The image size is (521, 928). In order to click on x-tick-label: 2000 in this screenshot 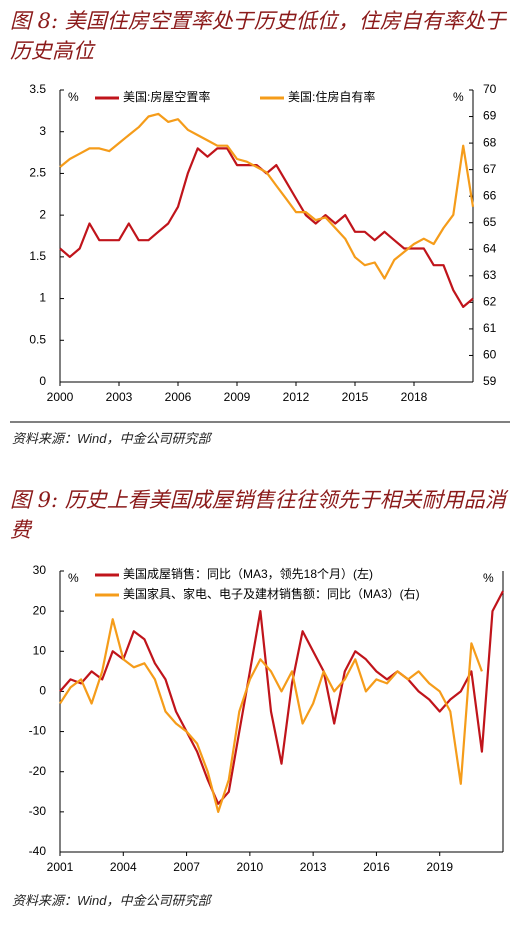, I will do `click(60, 397)`.